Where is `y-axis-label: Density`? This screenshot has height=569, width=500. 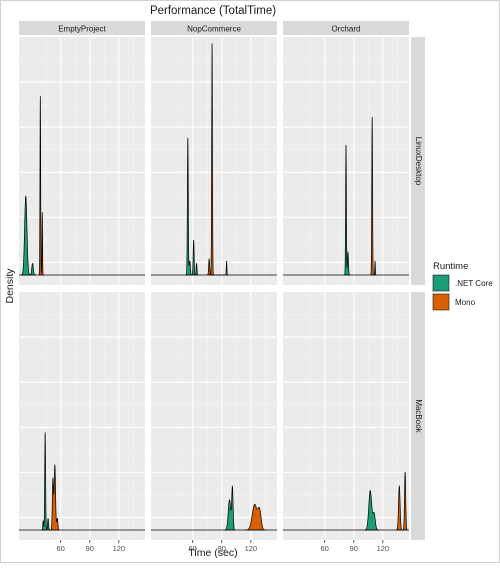 y-axis-label: Density is located at coordinates (10, 286).